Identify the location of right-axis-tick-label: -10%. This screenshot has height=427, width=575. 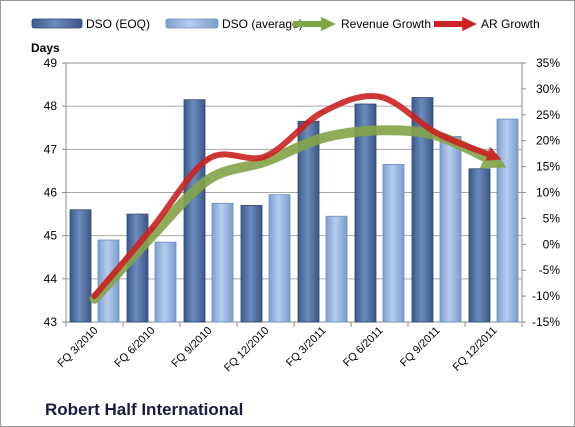
(546, 296).